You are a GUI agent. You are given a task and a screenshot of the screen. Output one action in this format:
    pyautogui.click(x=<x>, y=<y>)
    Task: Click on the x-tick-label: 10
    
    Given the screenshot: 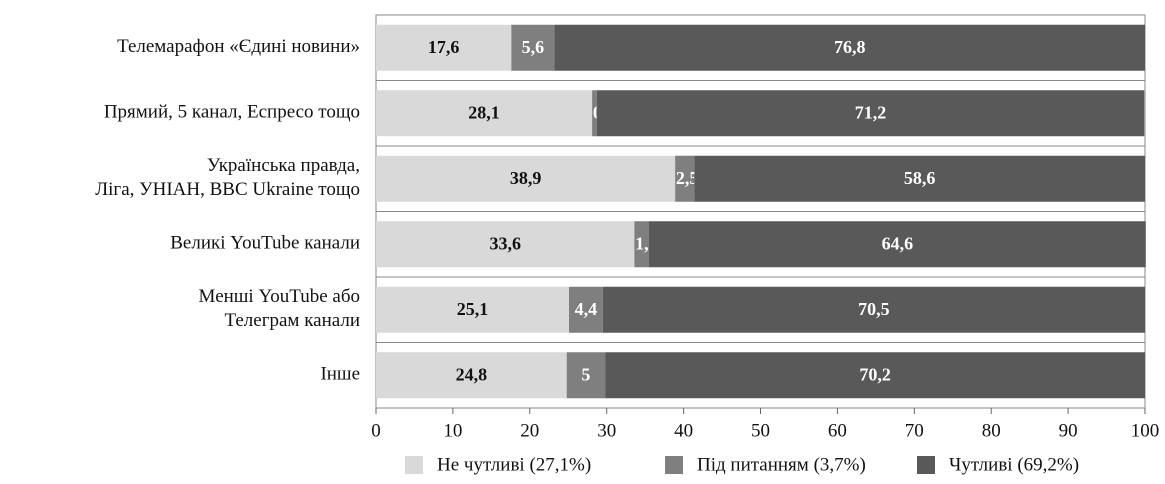 What is the action you would take?
    pyautogui.click(x=452, y=430)
    